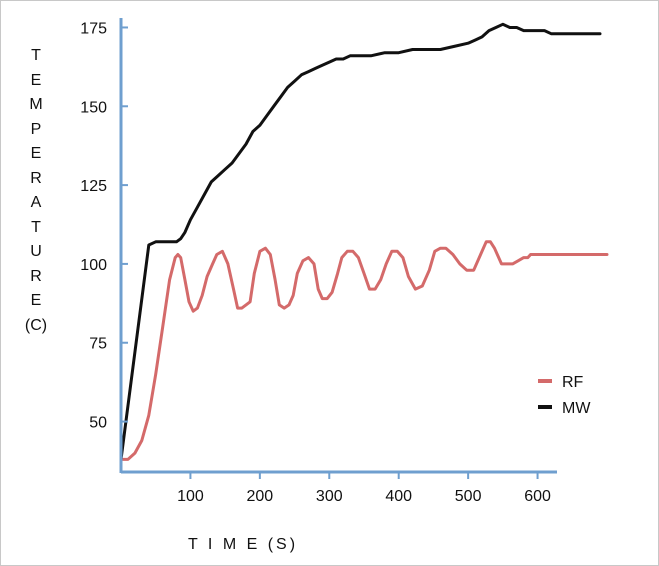 Image resolution: width=659 pixels, height=566 pixels. I want to click on legend-label-rf: RF, so click(573, 382).